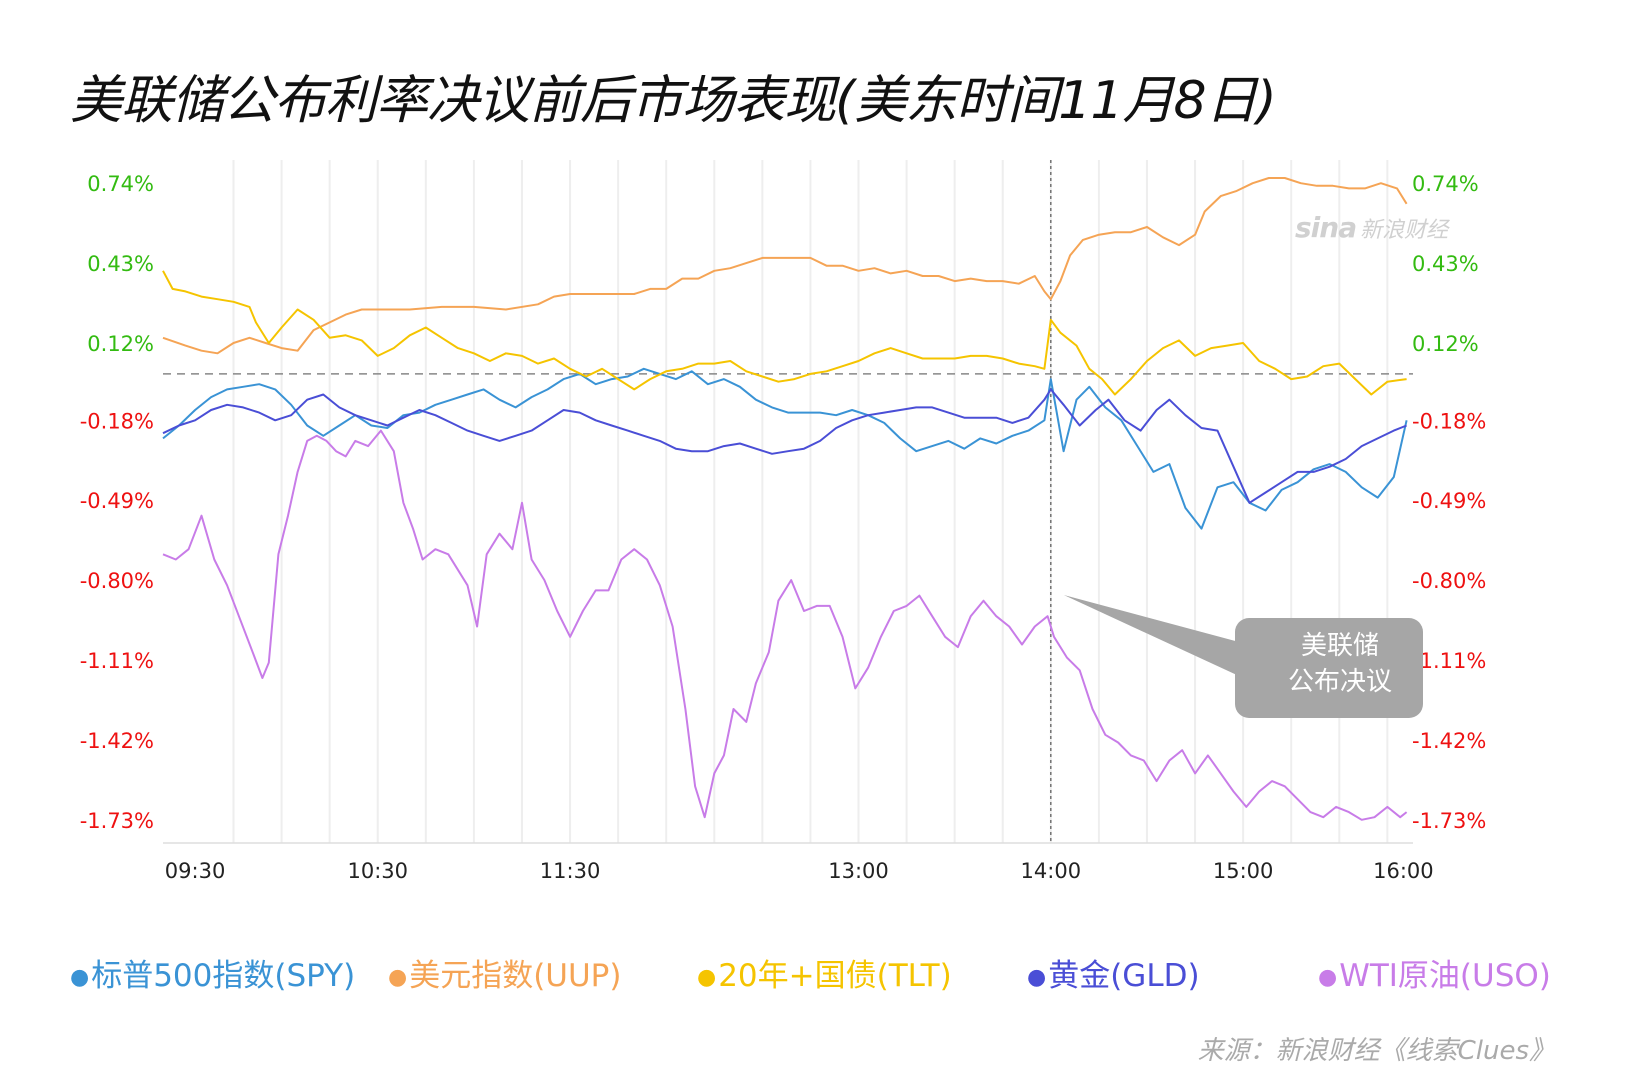 The width and height of the screenshot is (1633, 1077). I want to click on callout, so click(1243, 656).